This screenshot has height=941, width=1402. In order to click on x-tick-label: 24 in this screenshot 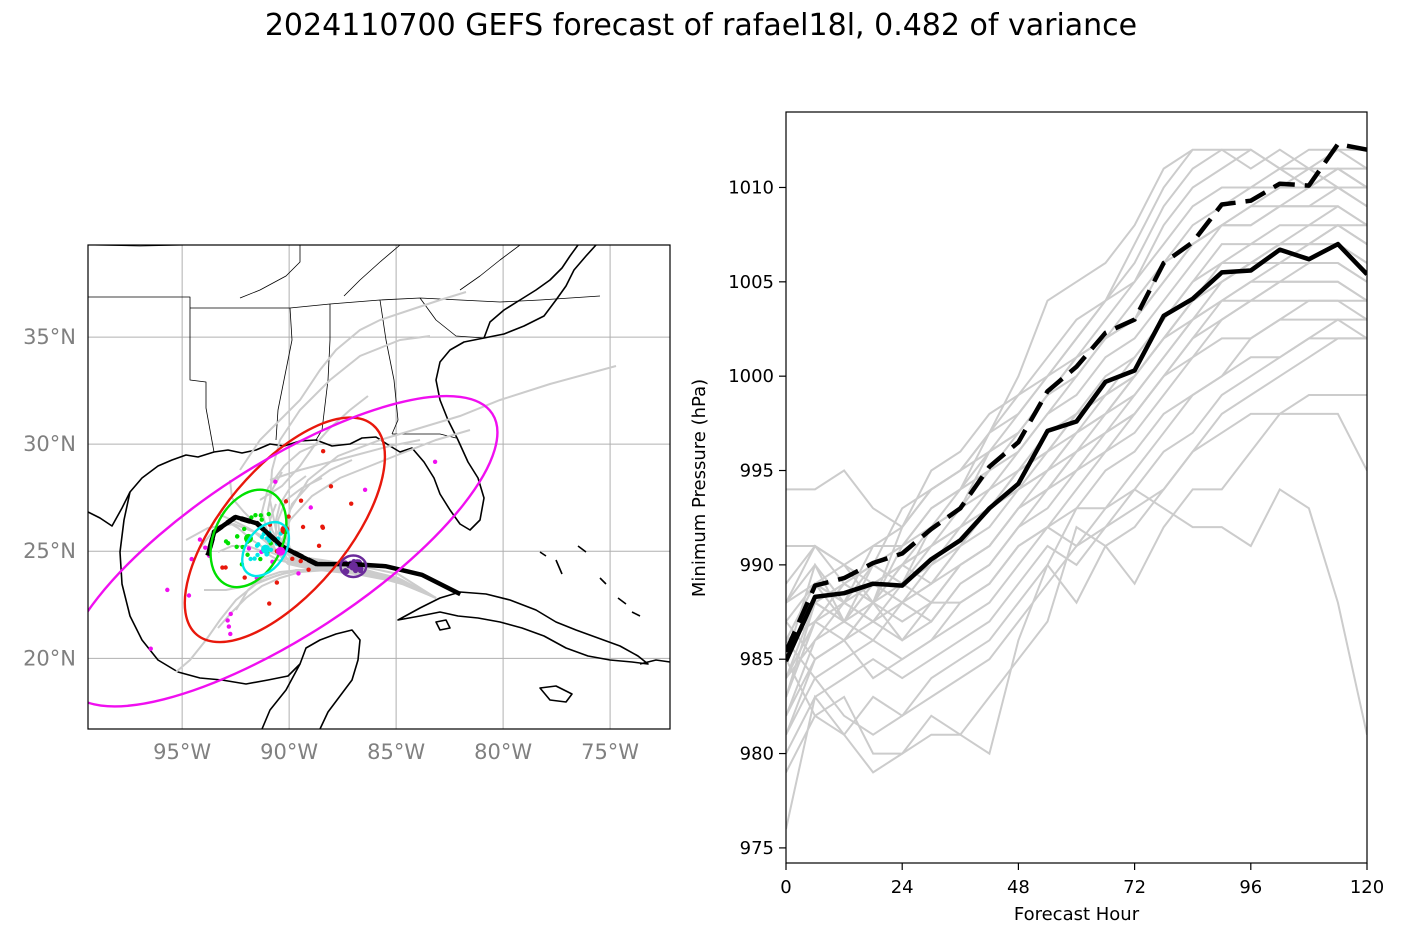, I will do `click(902, 887)`.